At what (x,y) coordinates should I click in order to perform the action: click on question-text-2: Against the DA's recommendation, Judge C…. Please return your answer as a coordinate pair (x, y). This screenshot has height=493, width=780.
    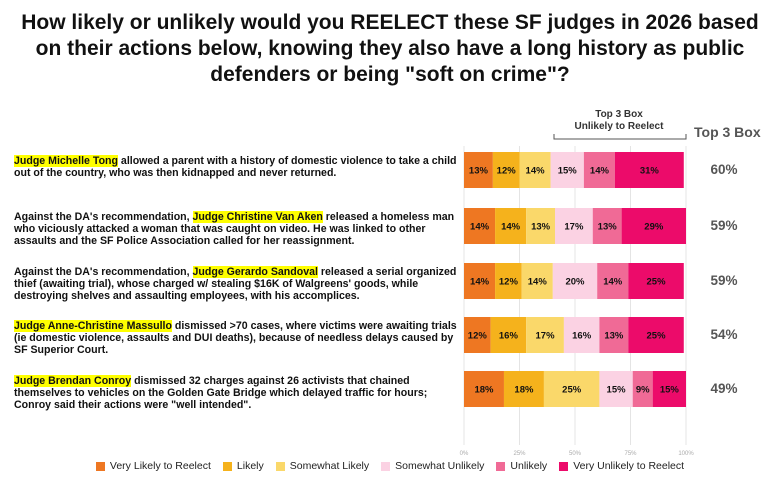
    Looking at the image, I should click on (234, 229).